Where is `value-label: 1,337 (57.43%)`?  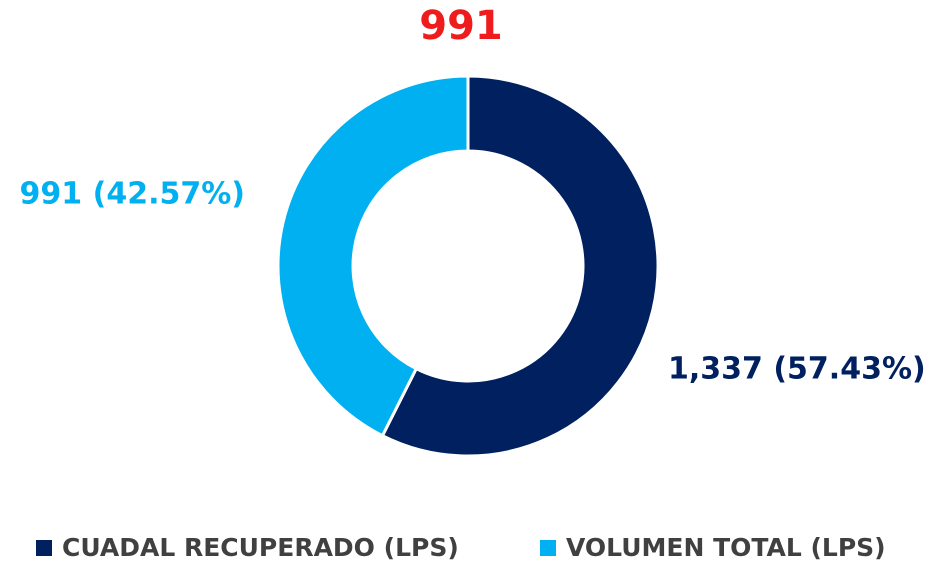
value-label: 1,337 (57.43%) is located at coordinates (797, 369).